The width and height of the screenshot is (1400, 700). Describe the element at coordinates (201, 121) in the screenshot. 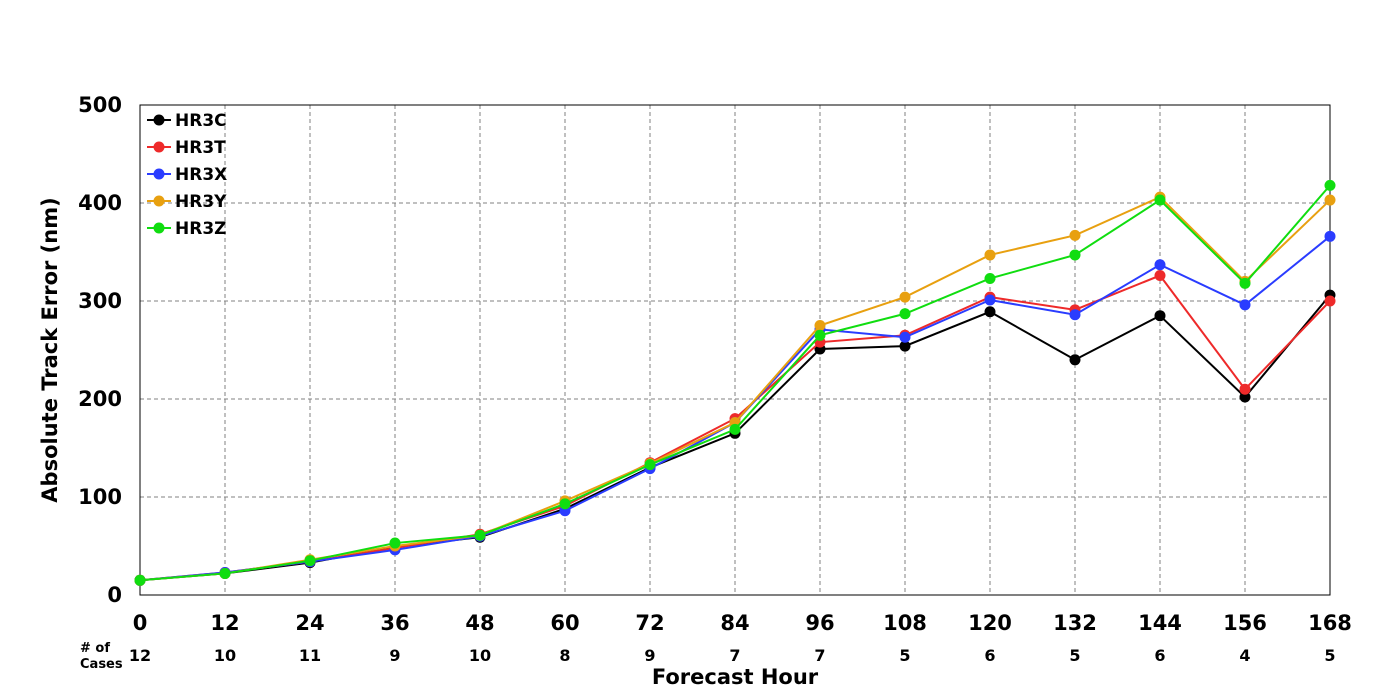

I see `legend-label: HR3C` at that location.